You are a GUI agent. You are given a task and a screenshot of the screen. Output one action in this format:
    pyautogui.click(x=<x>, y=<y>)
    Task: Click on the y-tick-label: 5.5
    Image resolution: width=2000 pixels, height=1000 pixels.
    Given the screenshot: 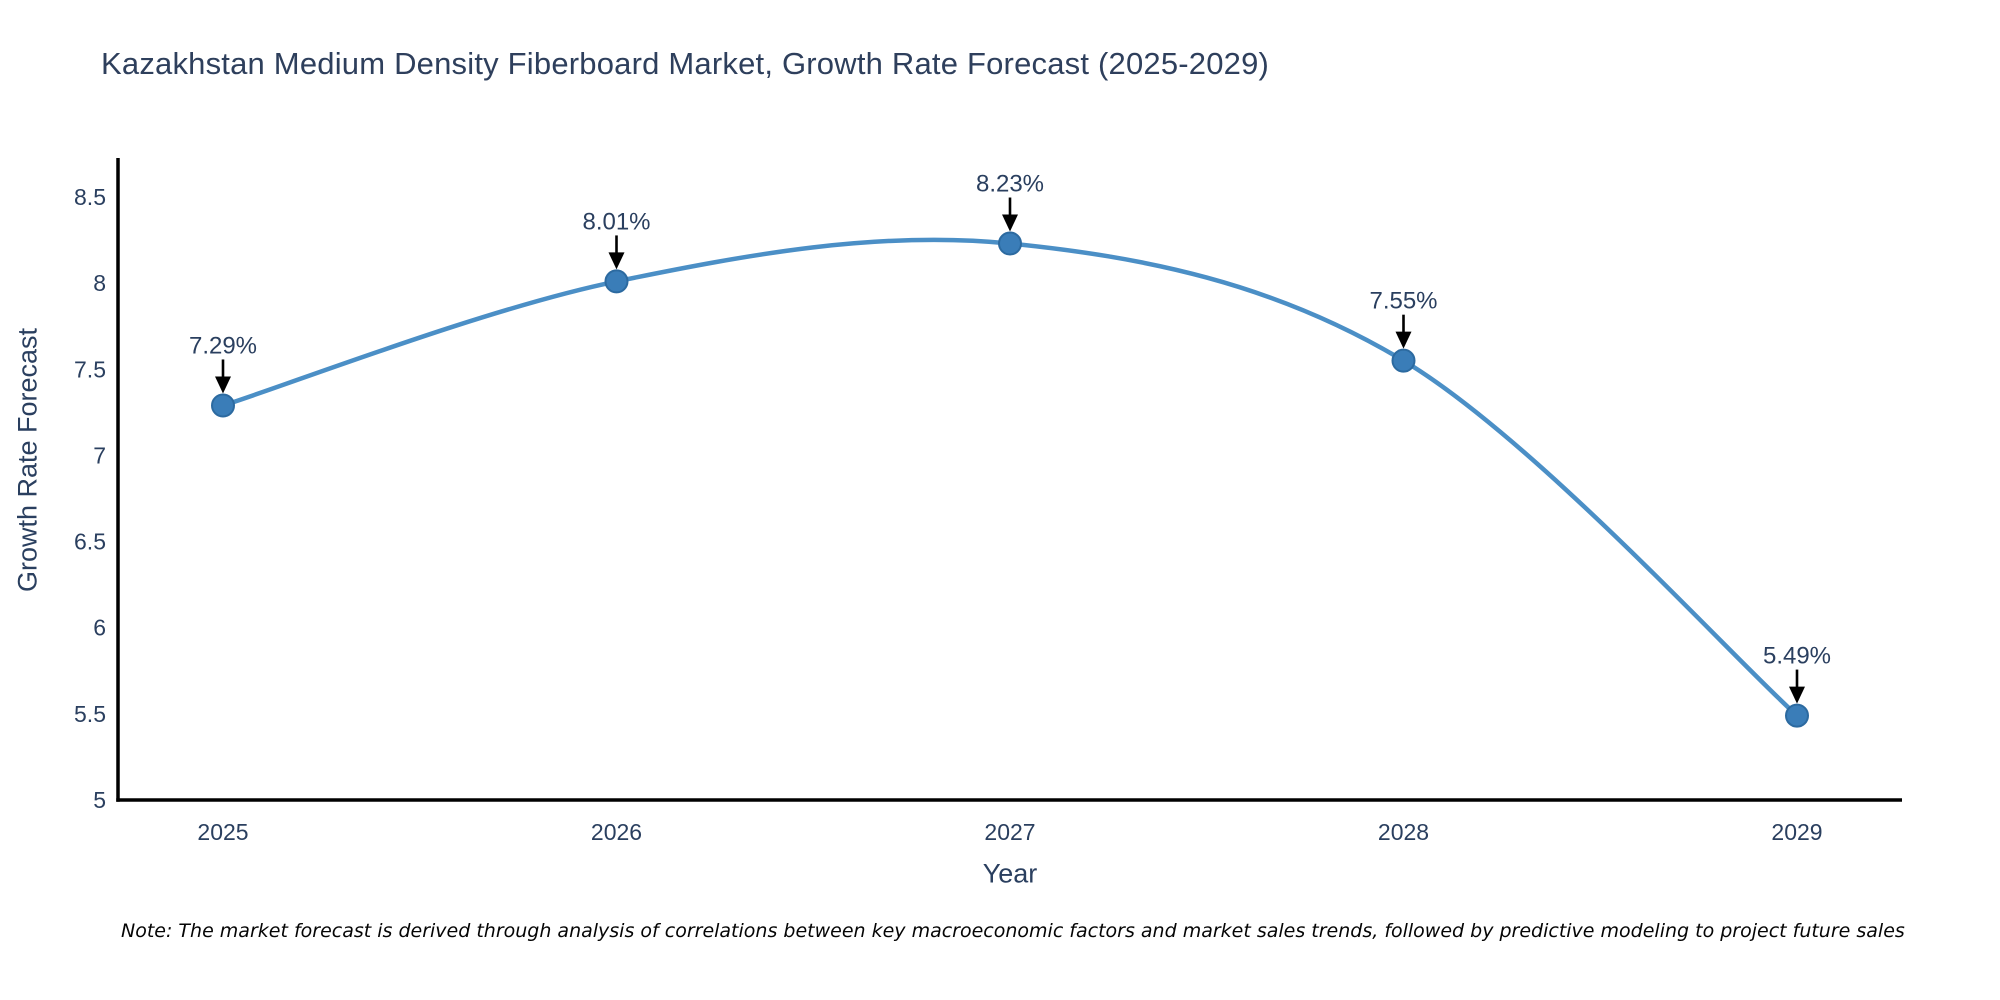 What is the action you would take?
    pyautogui.click(x=90, y=714)
    